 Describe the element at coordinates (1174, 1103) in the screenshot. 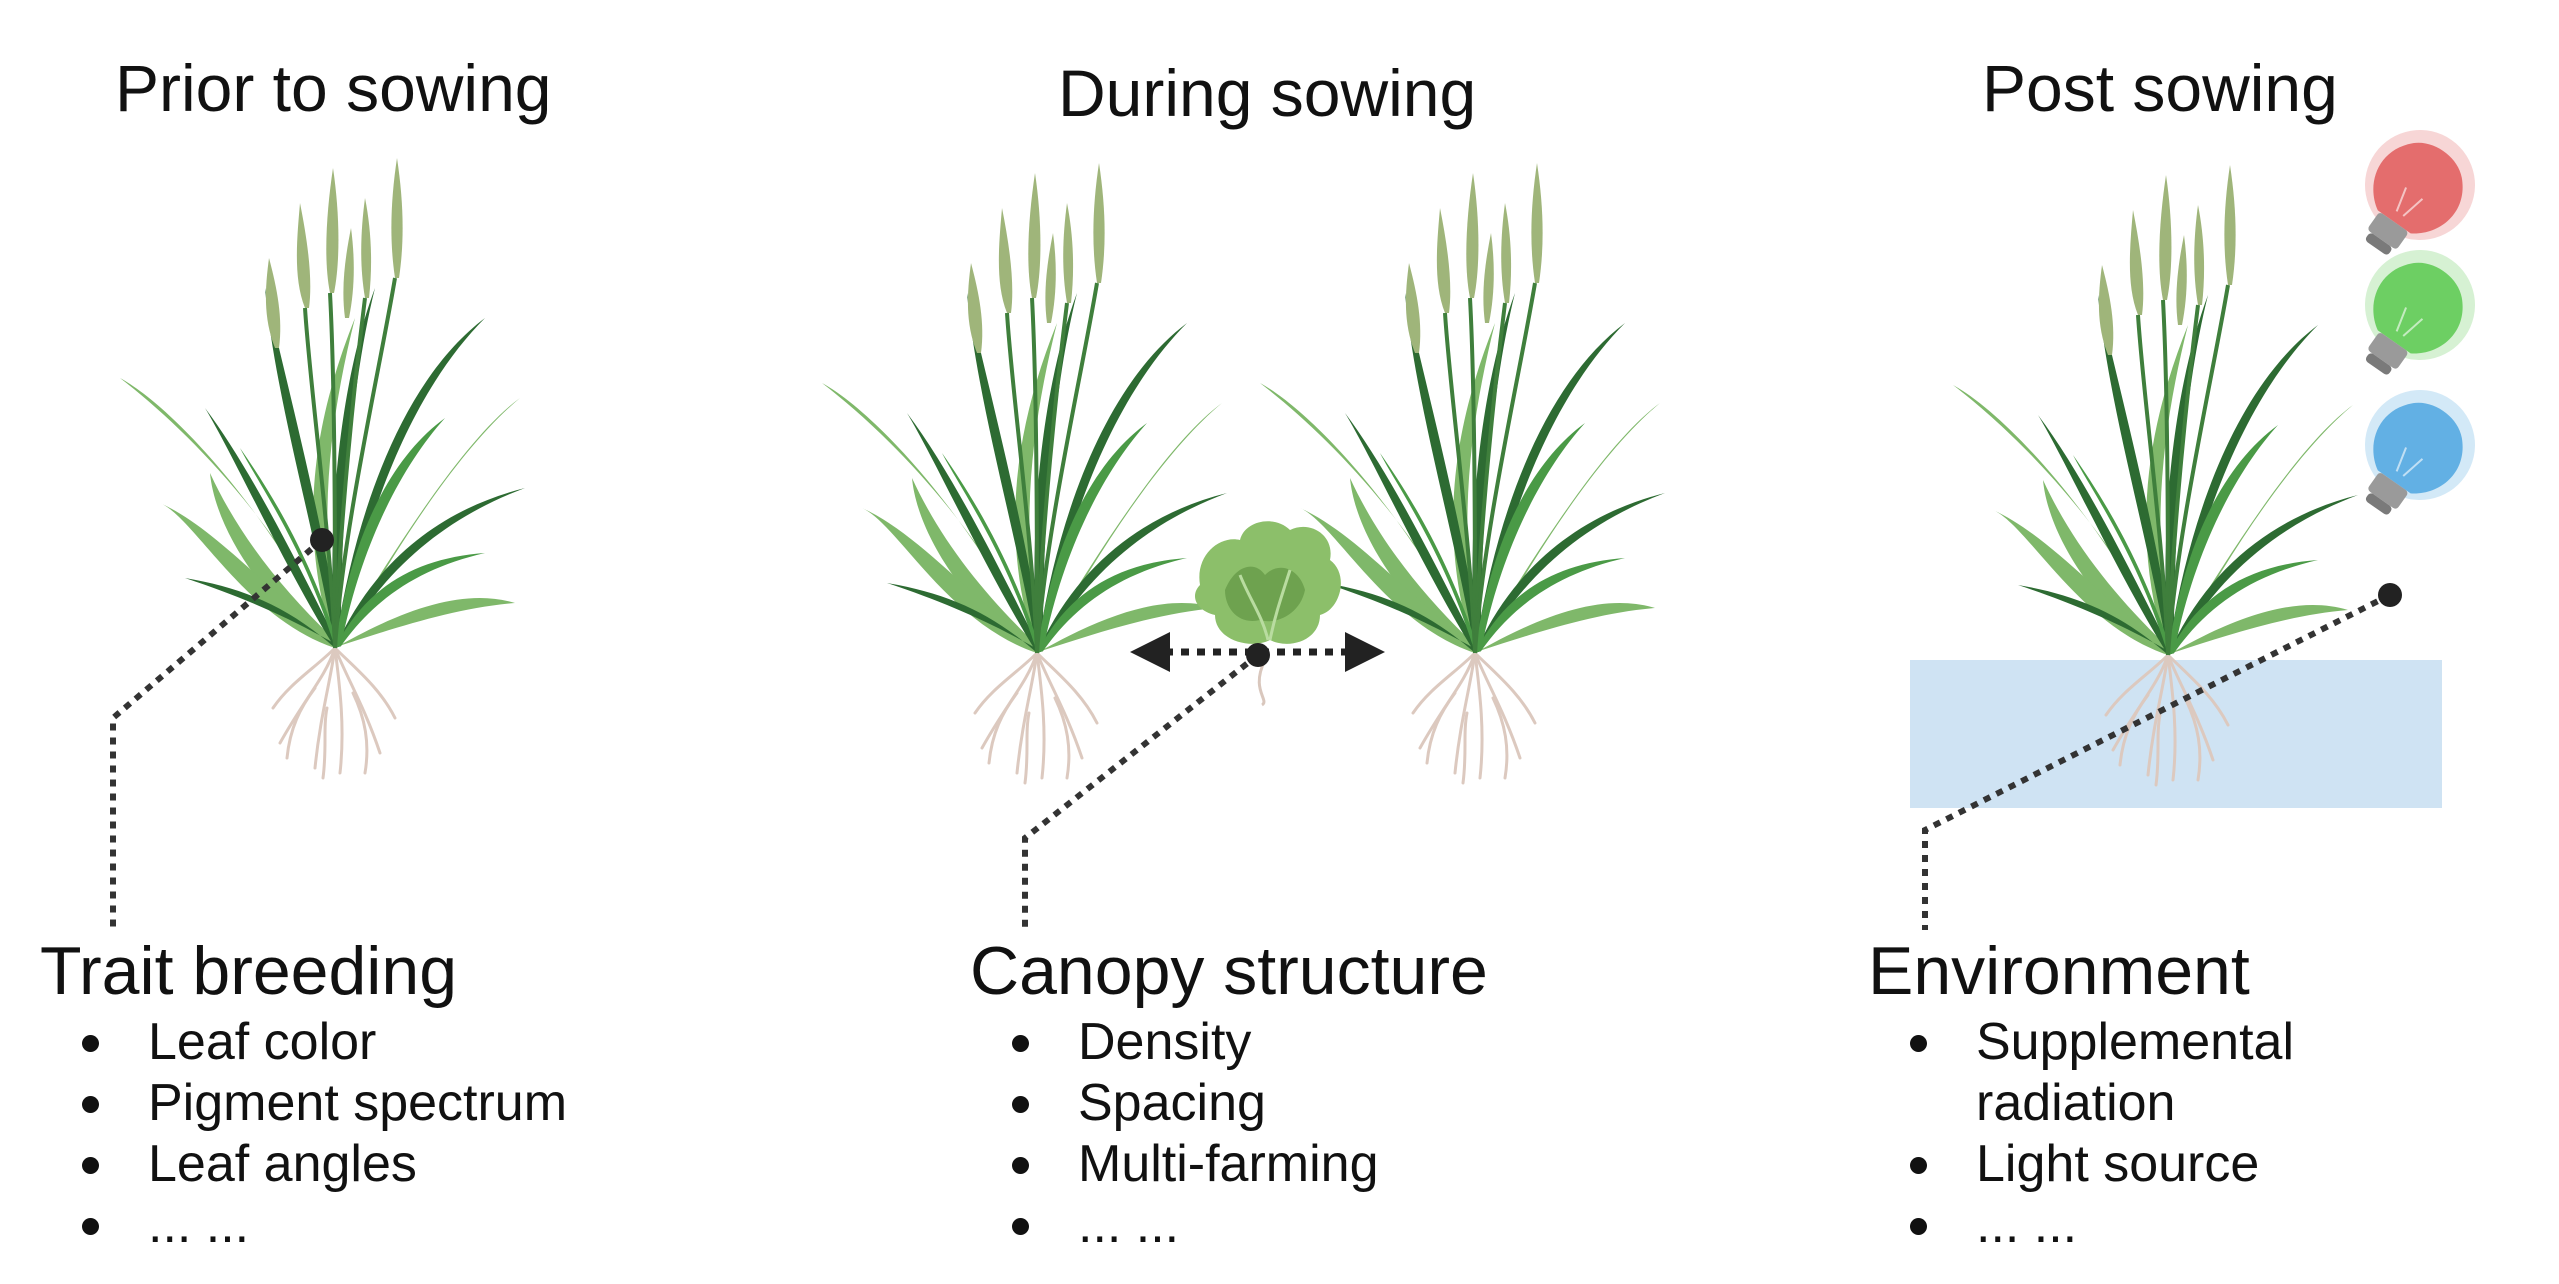

I see `list-item: Spacing` at that location.